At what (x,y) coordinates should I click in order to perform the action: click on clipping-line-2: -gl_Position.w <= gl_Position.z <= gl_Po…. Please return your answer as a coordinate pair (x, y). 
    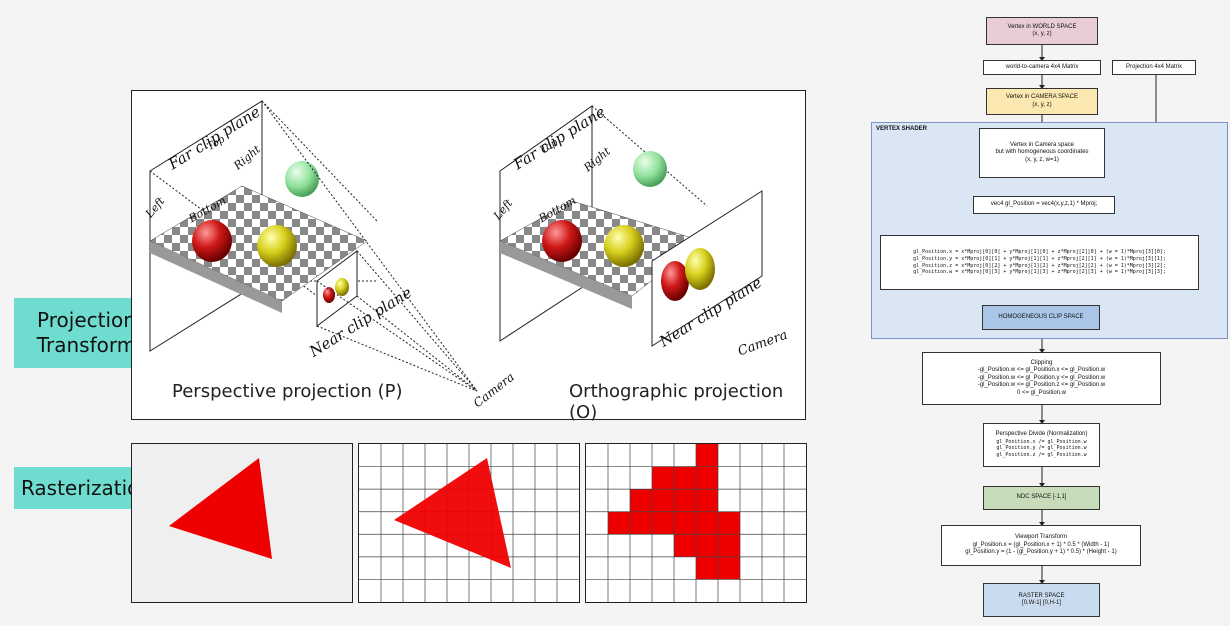
    Looking at the image, I should click on (1041, 385).